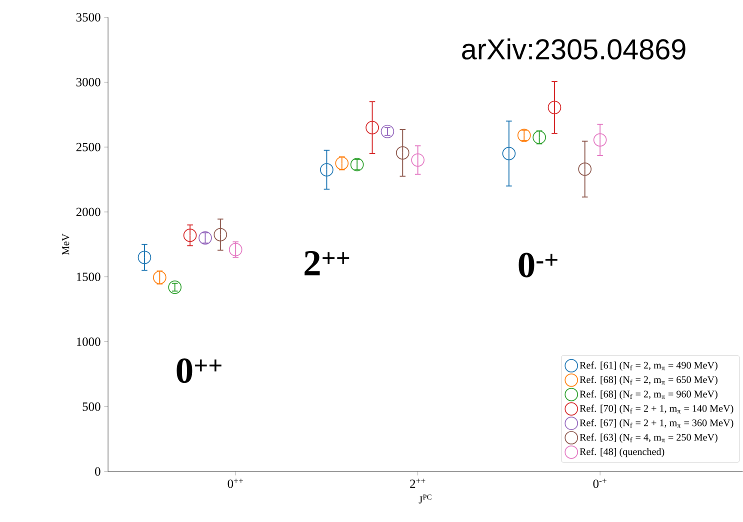 The image size is (743, 522). I want to click on x-tick-label: 0$^{-+}$, so click(599, 483).